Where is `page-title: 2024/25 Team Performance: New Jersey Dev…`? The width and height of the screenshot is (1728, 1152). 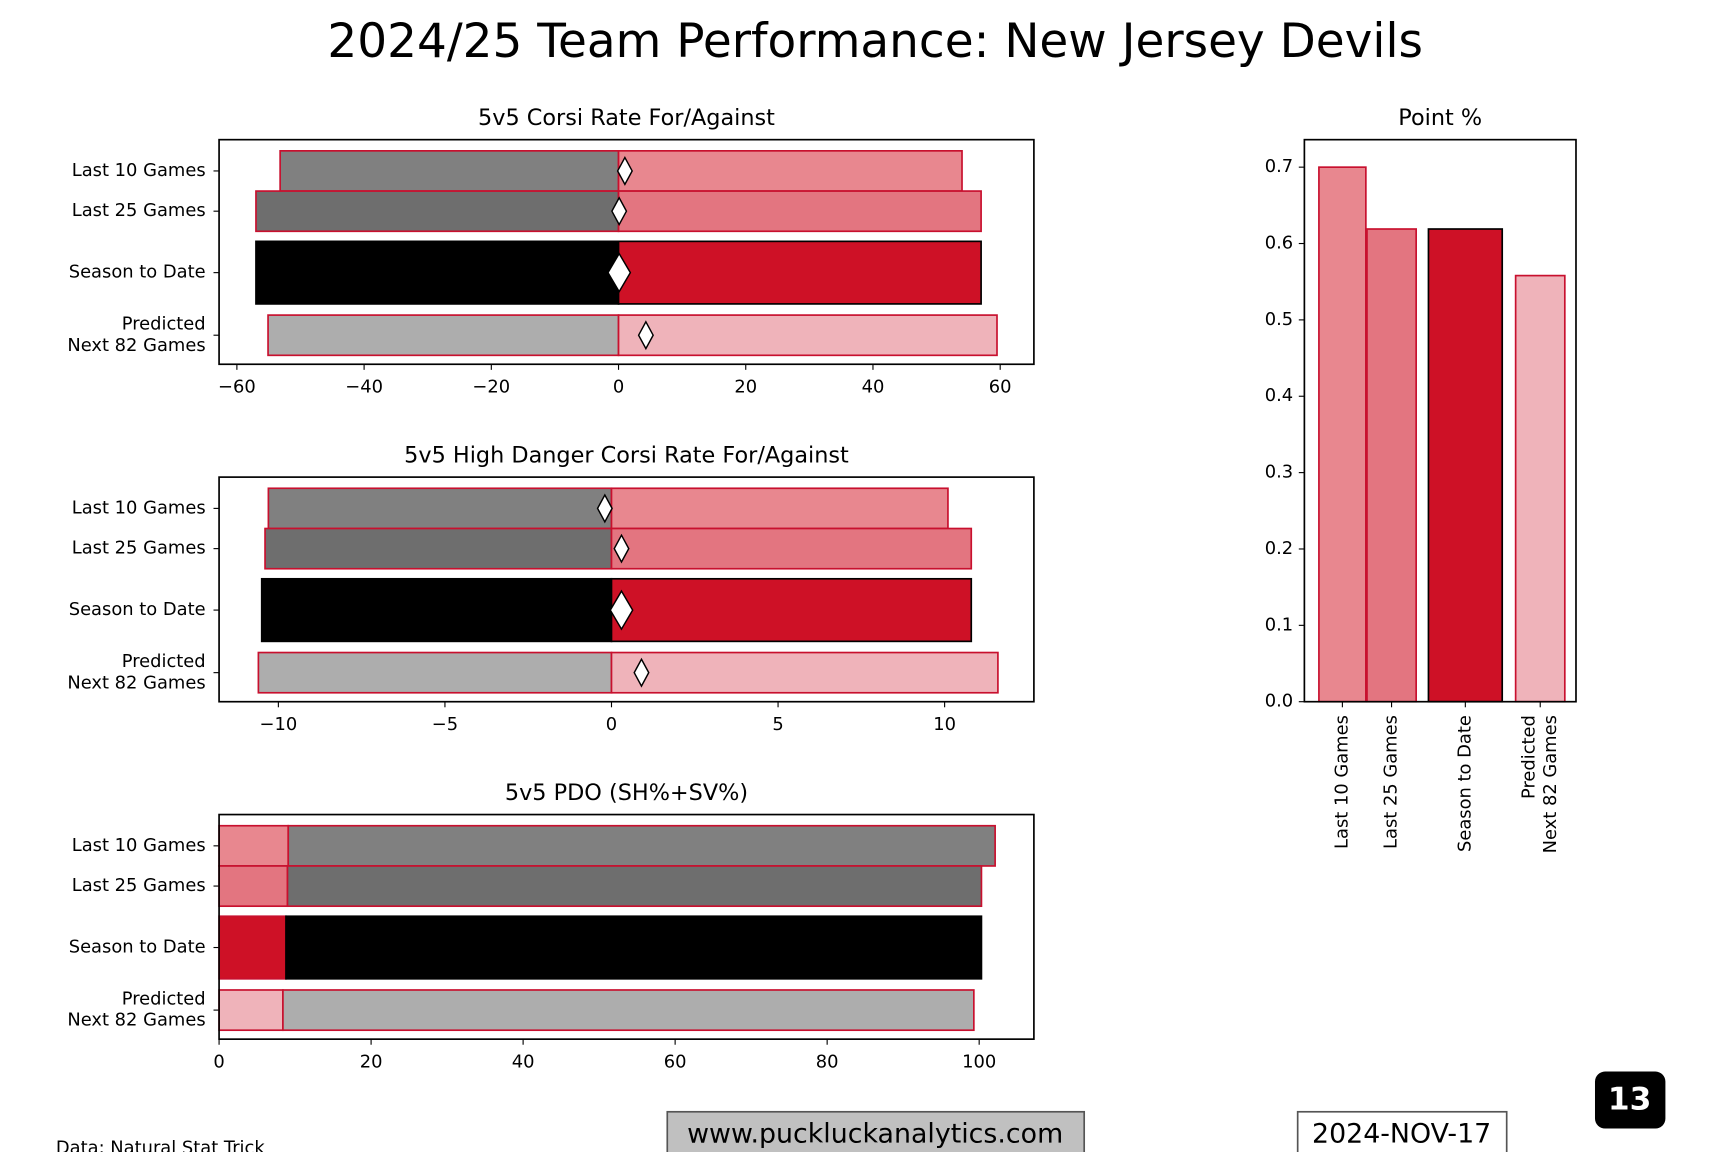 page-title: 2024/25 Team Performance: New Jersey Dev… is located at coordinates (875, 41).